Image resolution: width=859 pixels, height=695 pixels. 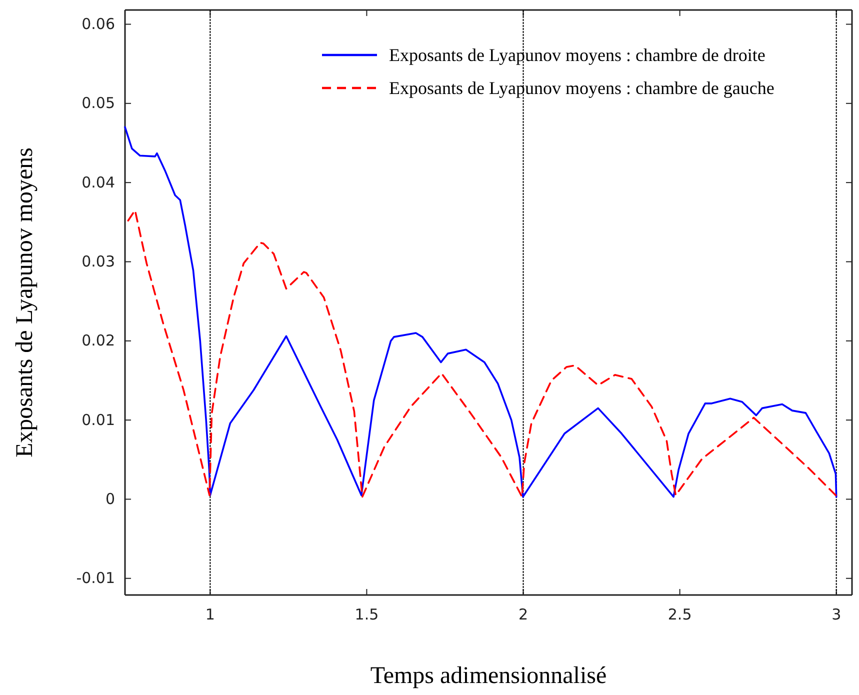 What do you see at coordinates (488, 676) in the screenshot?
I see `x-axis-title: Temps adimensionnalisé` at bounding box center [488, 676].